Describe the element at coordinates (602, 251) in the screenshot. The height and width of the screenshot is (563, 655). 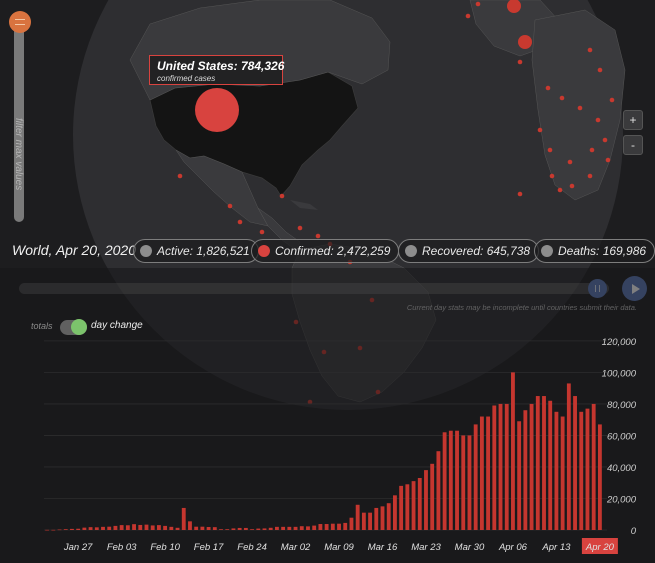
I see `deaths-count: Deaths: 169,986` at that location.